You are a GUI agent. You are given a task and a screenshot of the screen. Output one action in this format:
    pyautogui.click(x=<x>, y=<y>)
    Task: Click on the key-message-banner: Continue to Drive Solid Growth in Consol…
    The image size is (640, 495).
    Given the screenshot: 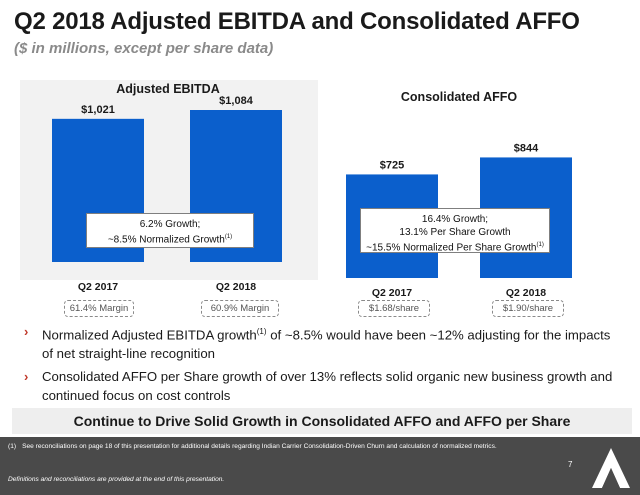 What is the action you would take?
    pyautogui.click(x=322, y=421)
    